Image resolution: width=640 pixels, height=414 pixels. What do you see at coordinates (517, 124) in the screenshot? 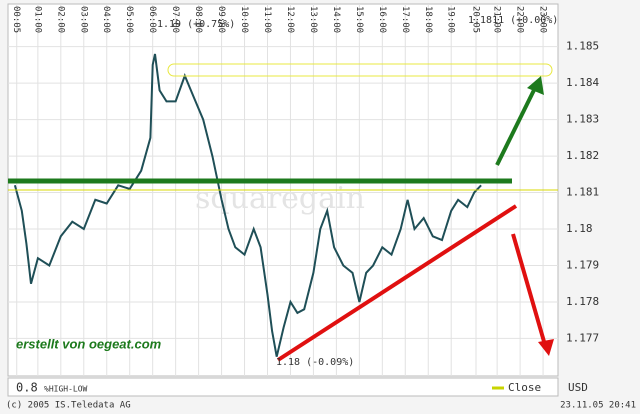
I see `arrow-up` at bounding box center [517, 124].